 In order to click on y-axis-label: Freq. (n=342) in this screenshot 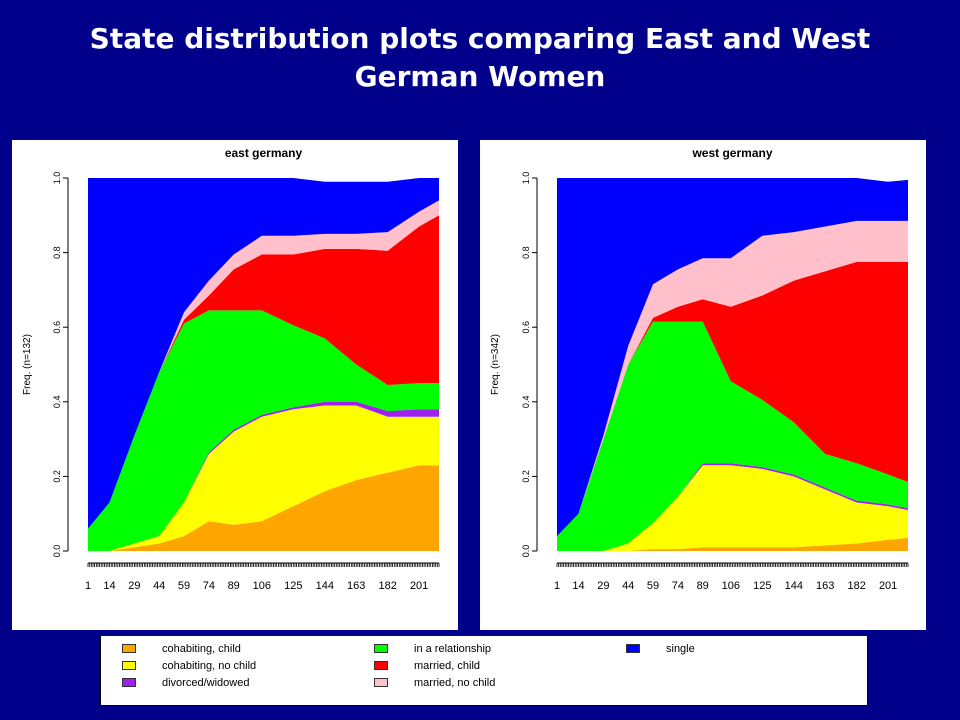, I will do `click(495, 364)`.